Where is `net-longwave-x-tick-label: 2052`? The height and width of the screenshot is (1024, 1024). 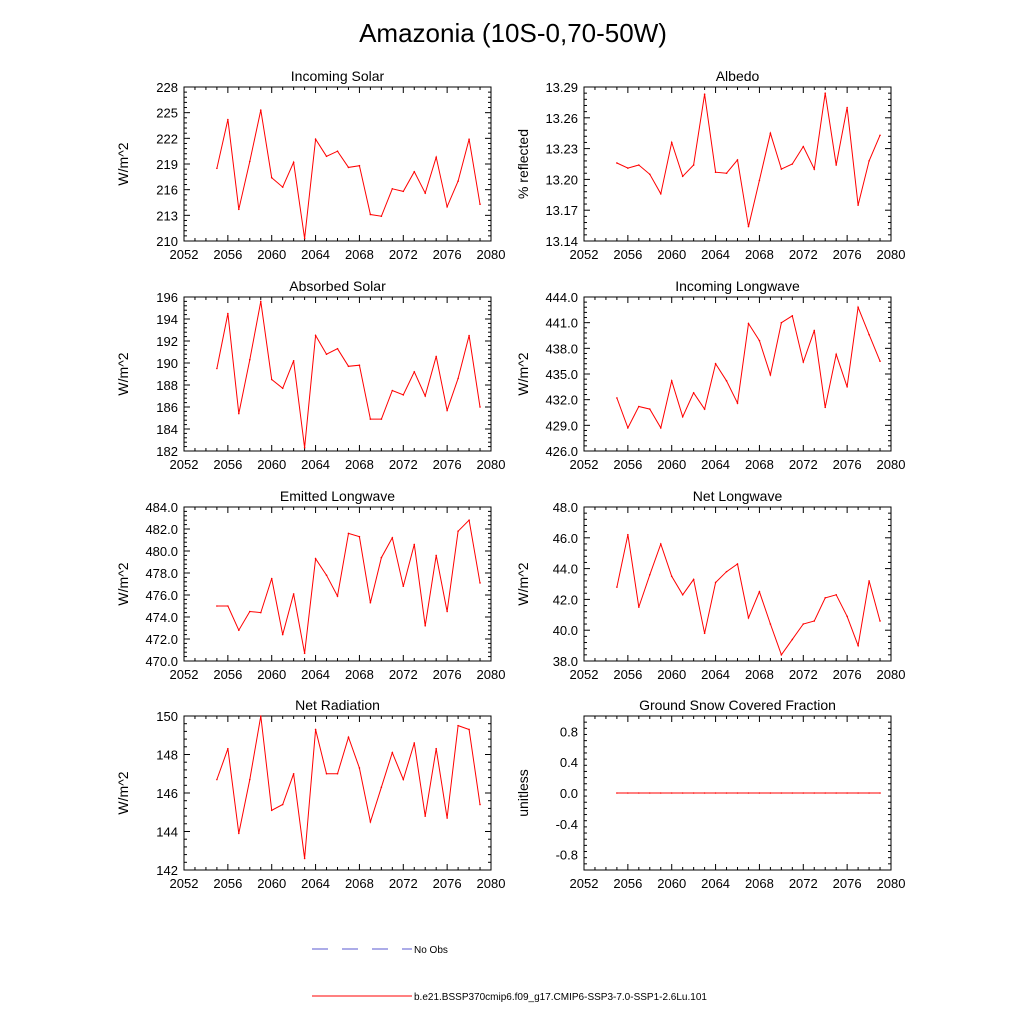 net-longwave-x-tick-label: 2052 is located at coordinates (584, 674).